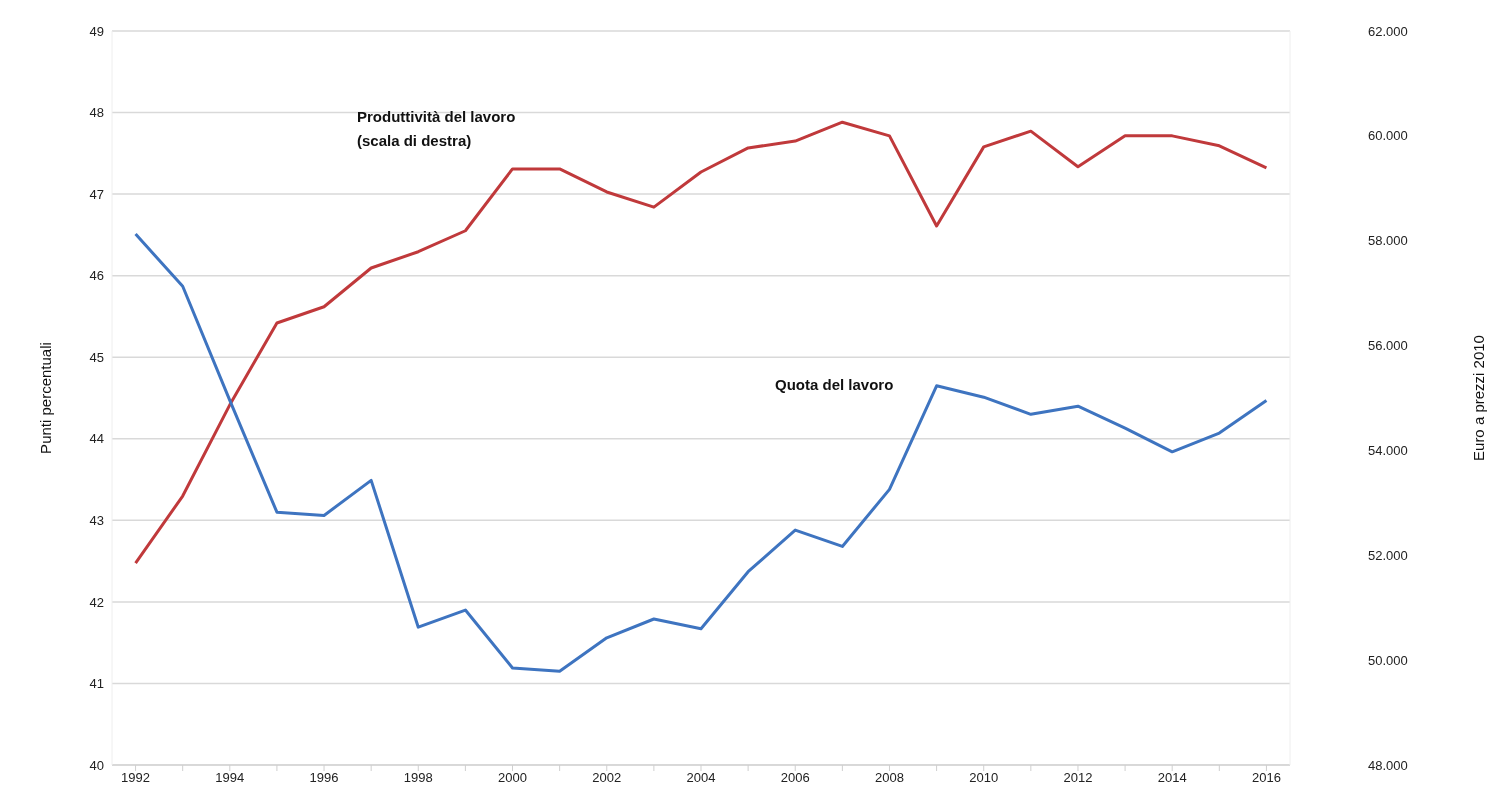 Image resolution: width=1499 pixels, height=800 pixels. I want to click on y-tick-label: 40, so click(96, 765).